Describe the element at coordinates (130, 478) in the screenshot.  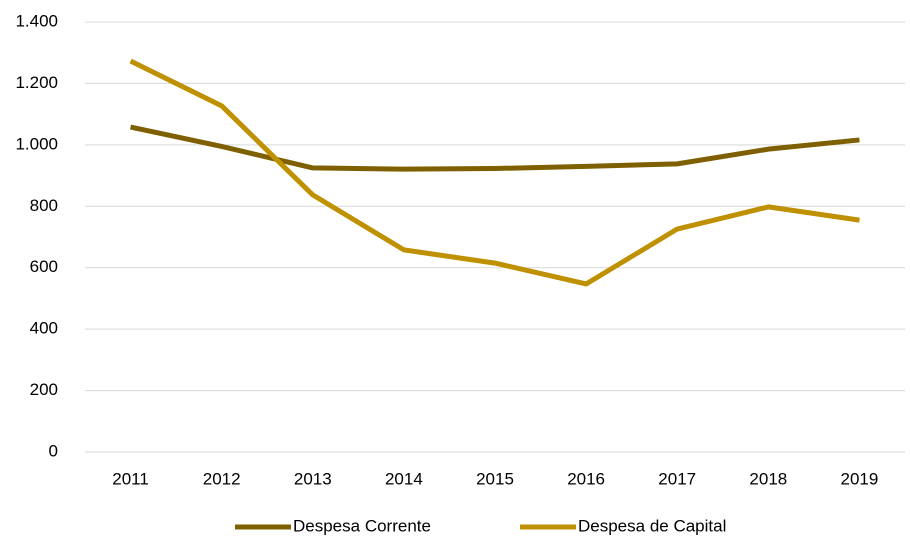
I see `x-tick-label: 2011` at that location.